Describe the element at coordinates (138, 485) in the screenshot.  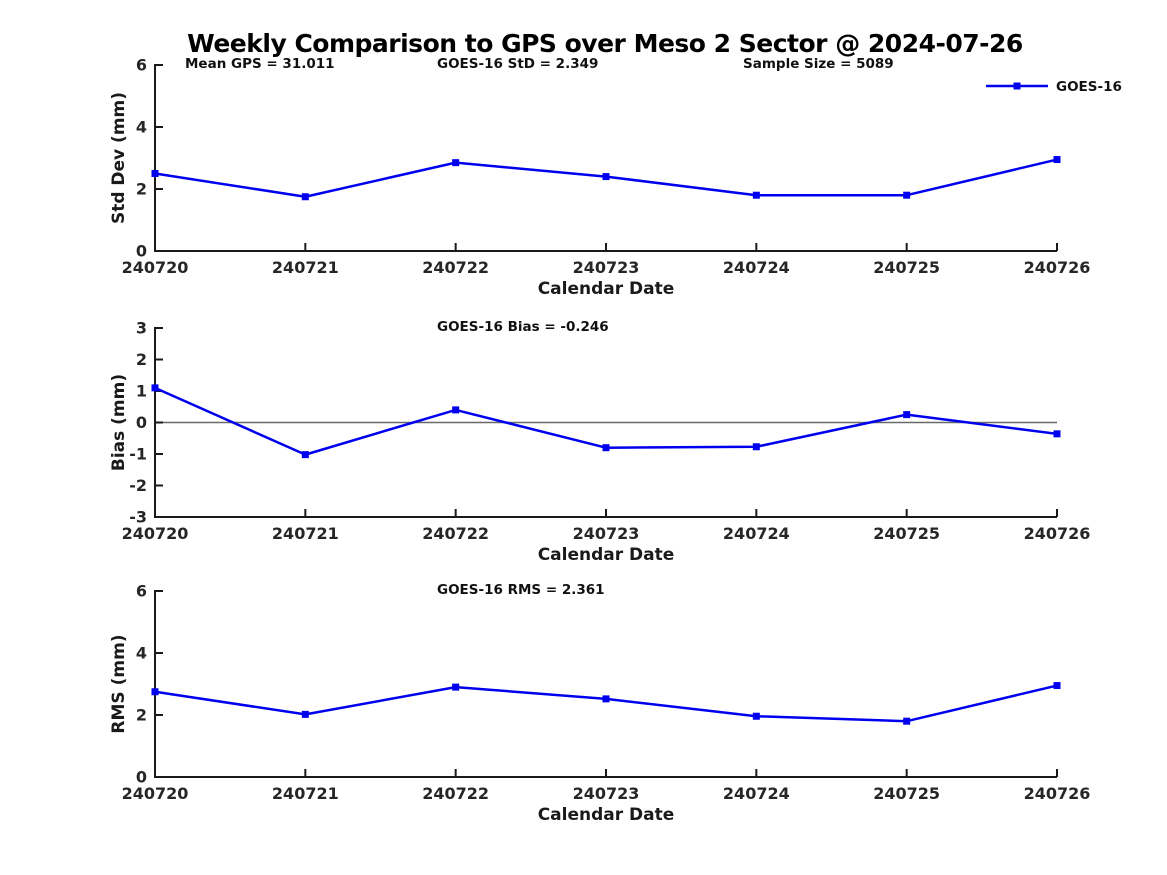
I see `y-tick-label: -2` at that location.